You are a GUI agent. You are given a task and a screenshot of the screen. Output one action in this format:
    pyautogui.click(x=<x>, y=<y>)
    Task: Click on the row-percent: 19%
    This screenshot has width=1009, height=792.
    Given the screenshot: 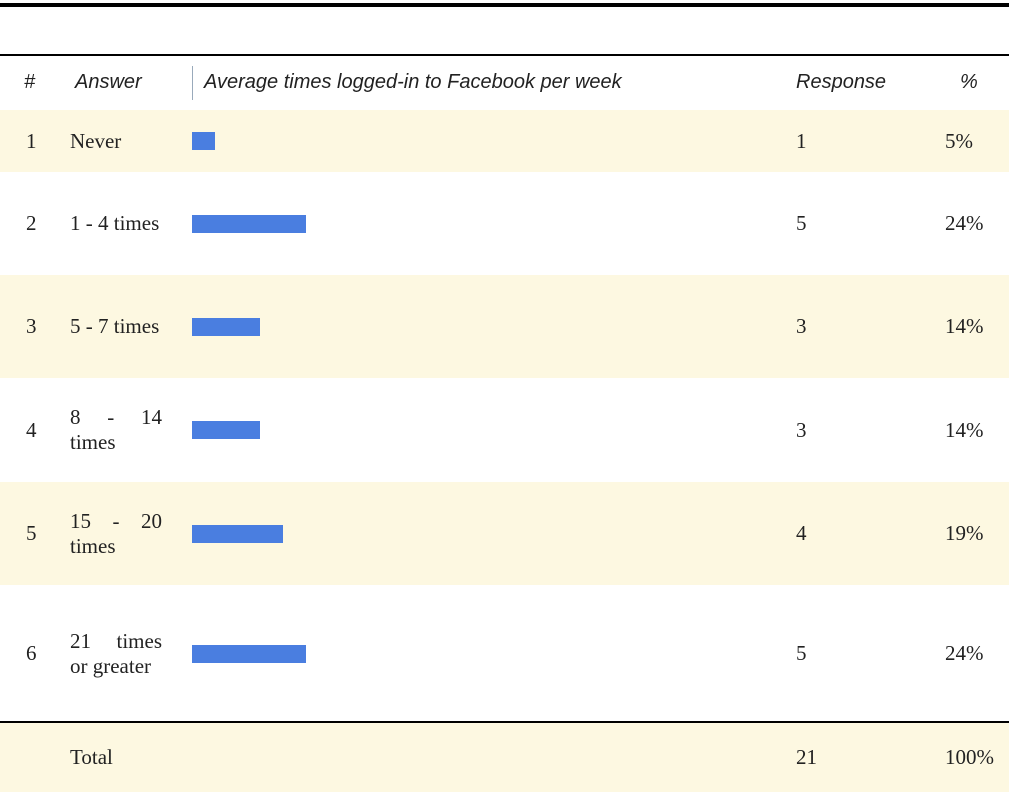 What is the action you would take?
    pyautogui.click(x=964, y=533)
    